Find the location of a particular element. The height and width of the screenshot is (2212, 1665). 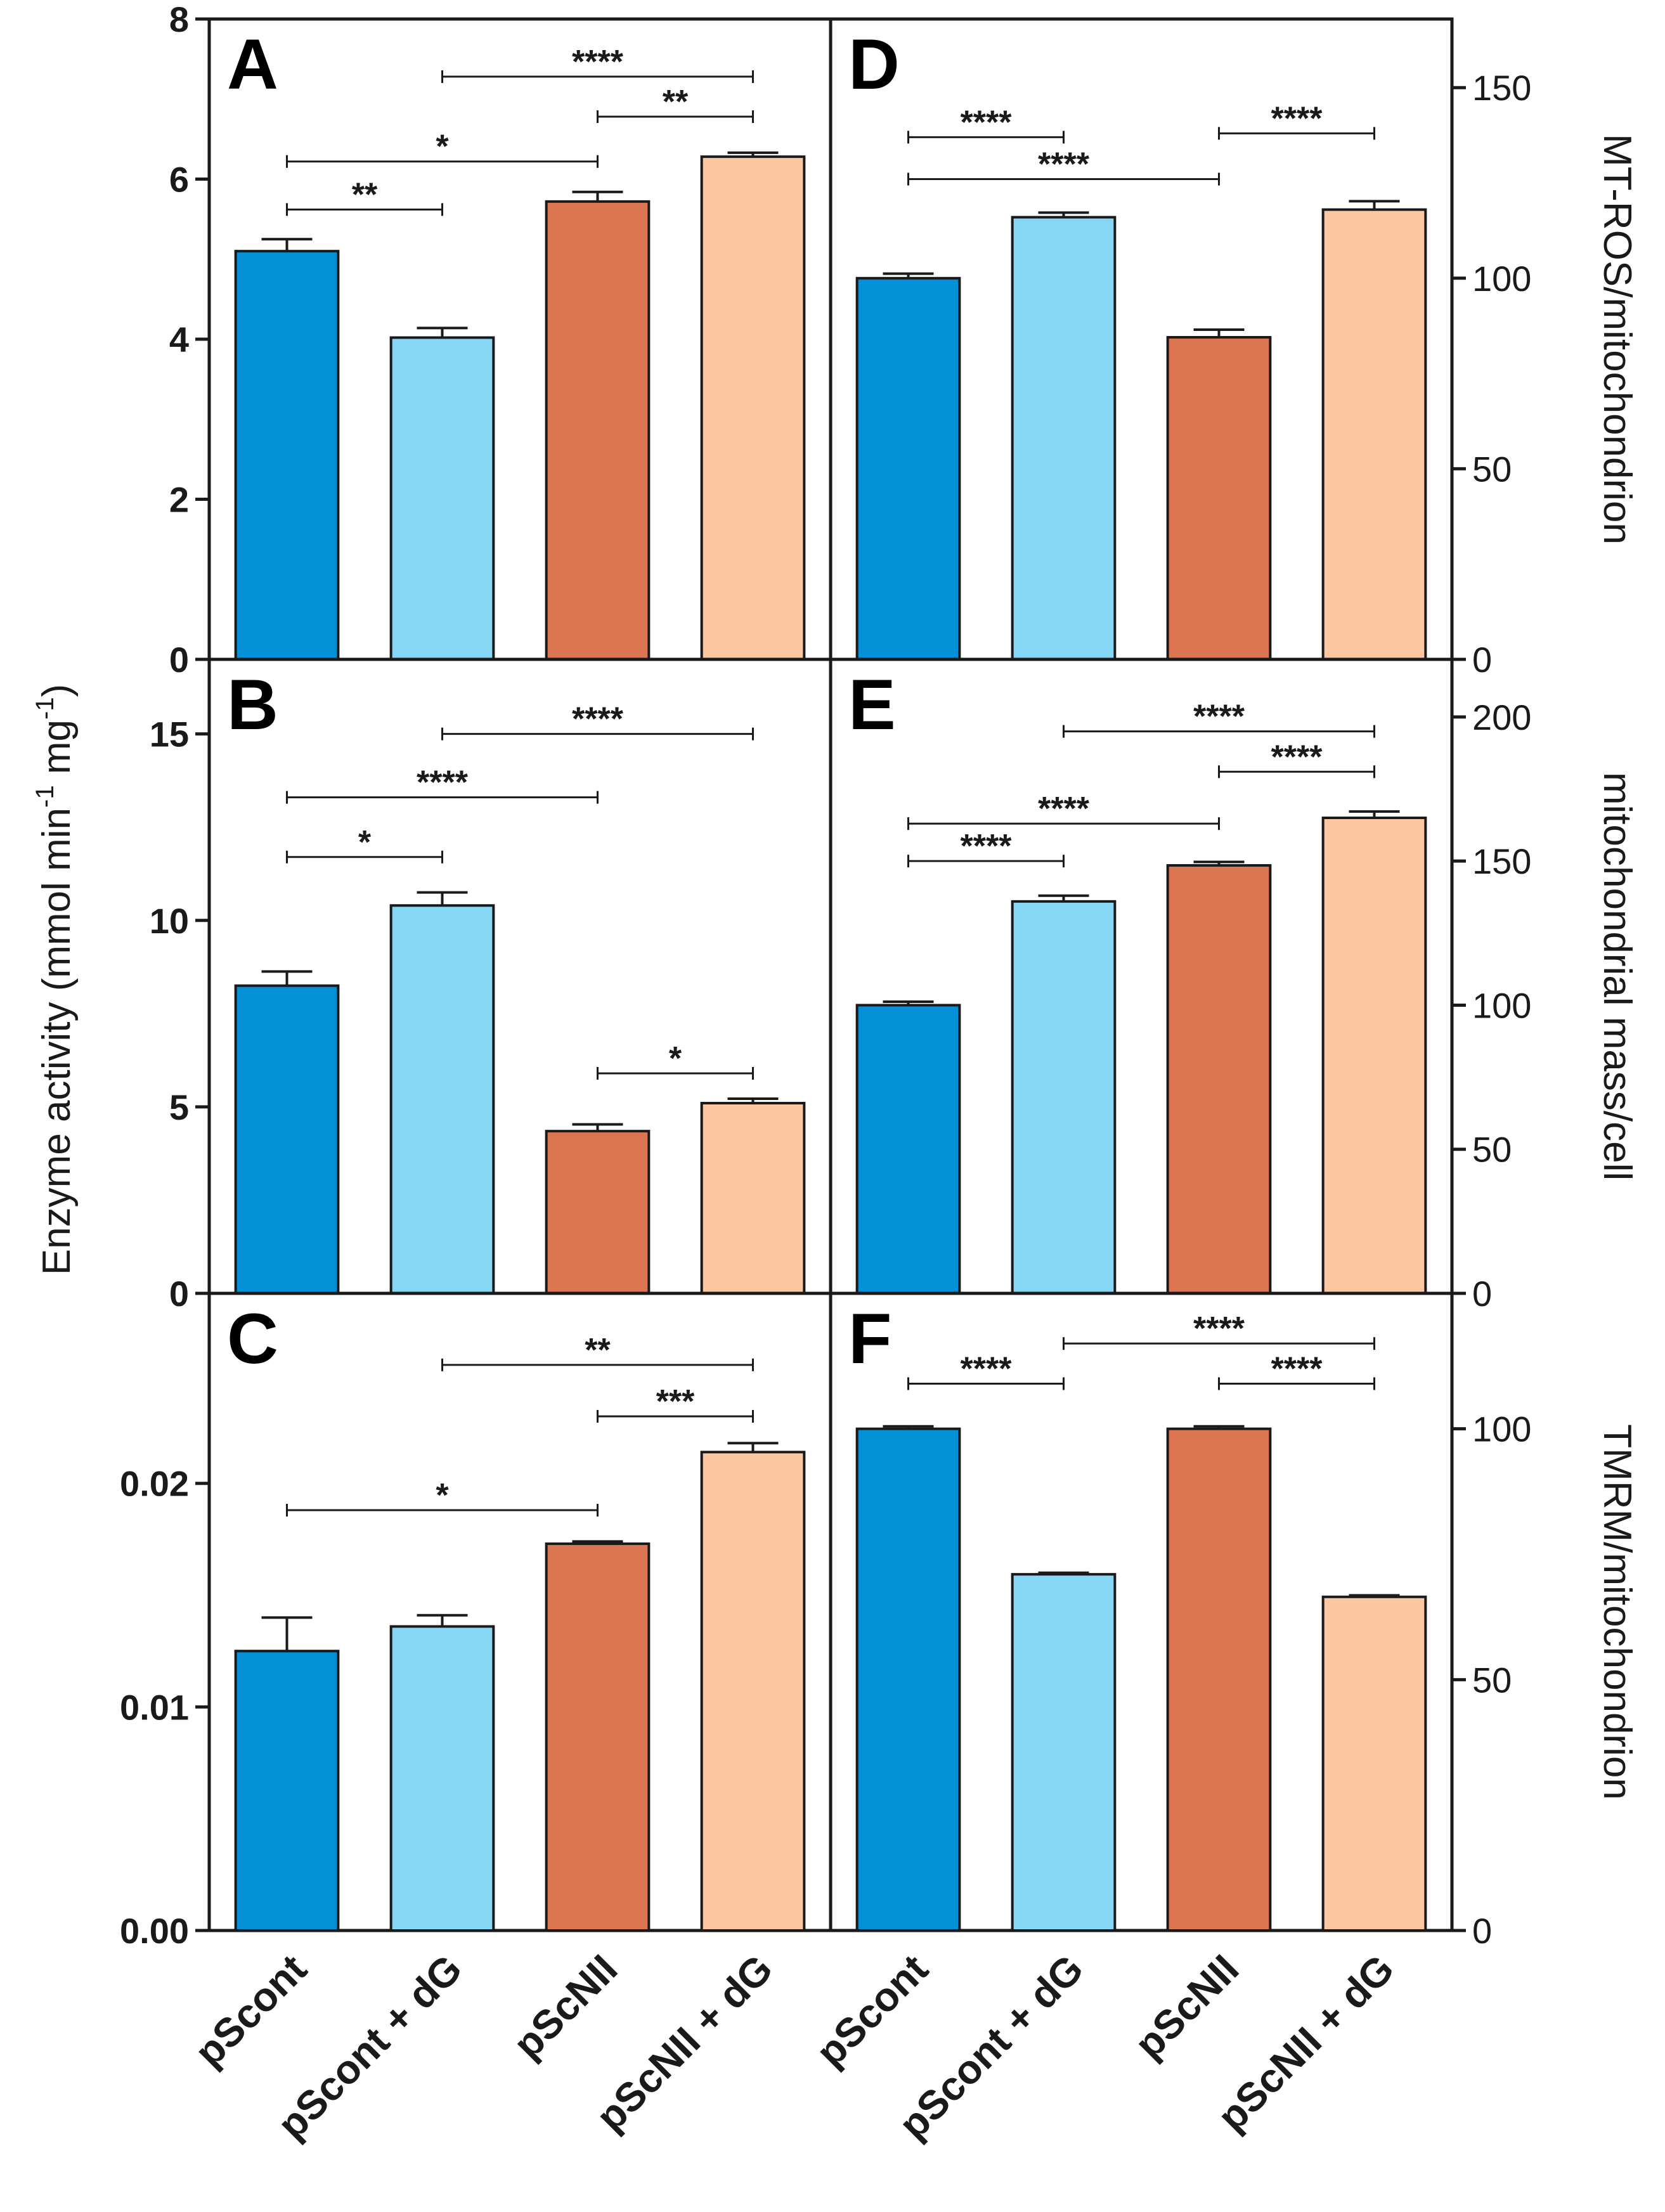

panel-letter: D is located at coordinates (874, 64).